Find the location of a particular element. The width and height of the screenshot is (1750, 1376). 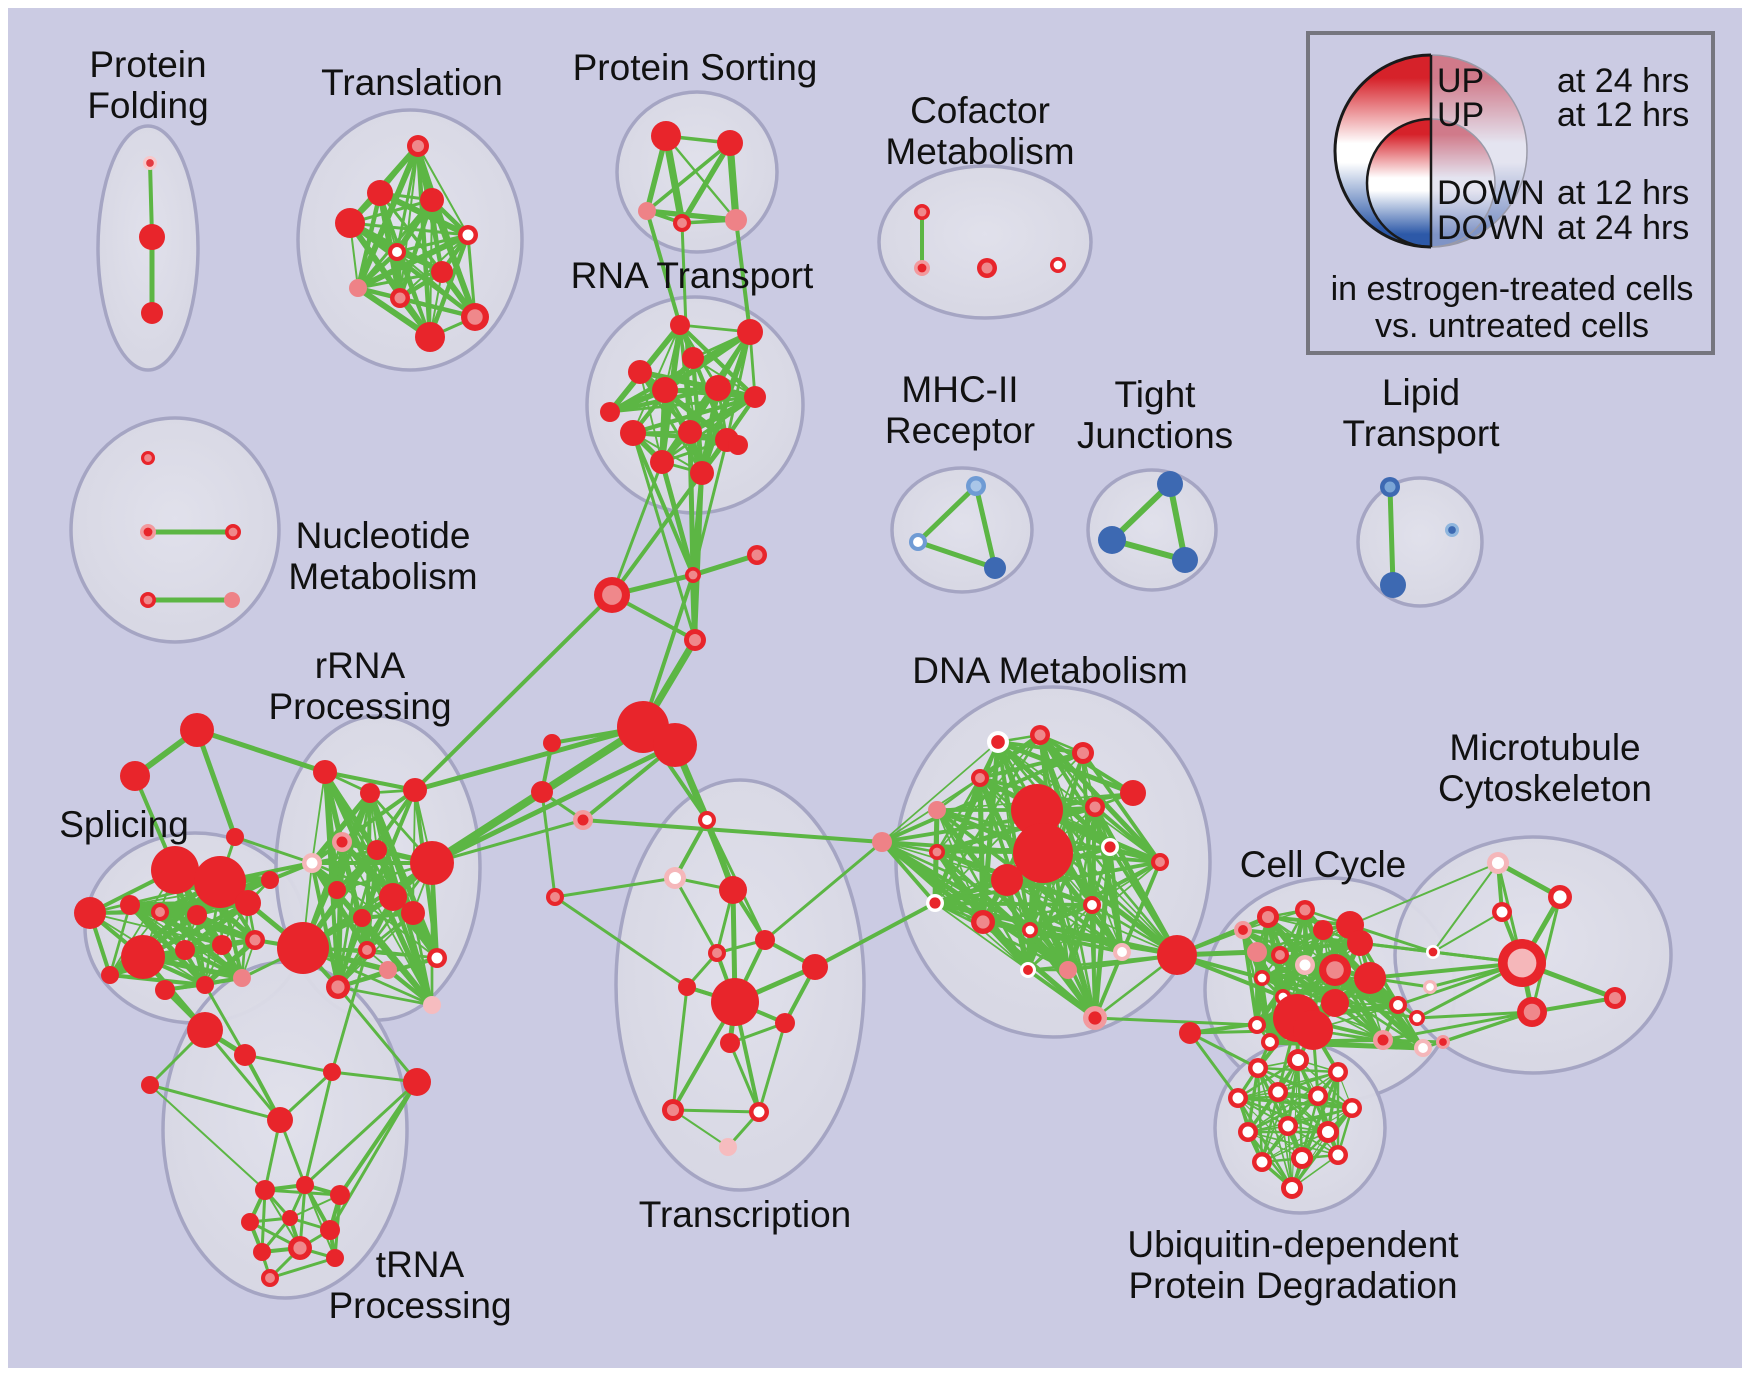

legend-direction-label: DOWN is located at coordinates (1491, 193).